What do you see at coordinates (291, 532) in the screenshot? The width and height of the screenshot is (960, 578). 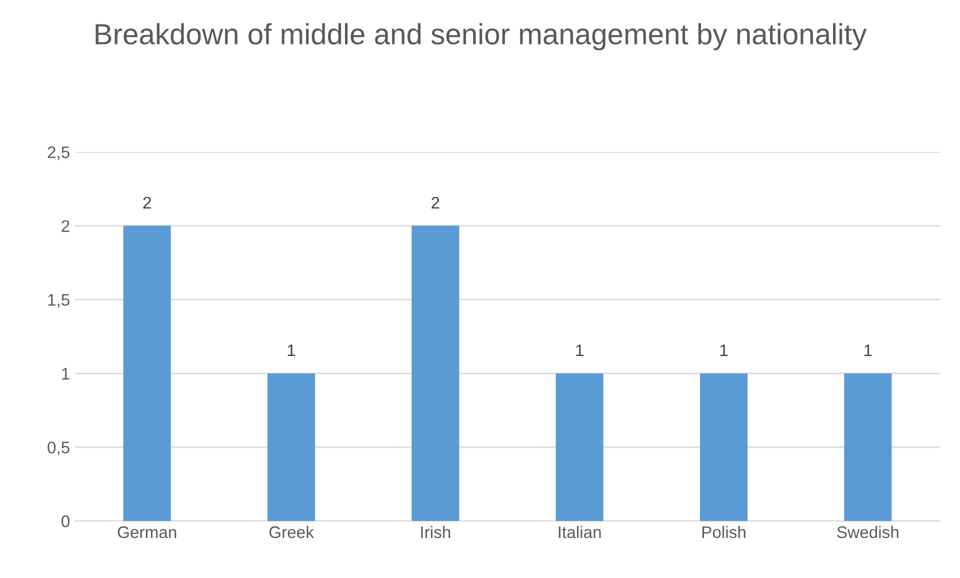 I see `x-tick-label: Greek` at bounding box center [291, 532].